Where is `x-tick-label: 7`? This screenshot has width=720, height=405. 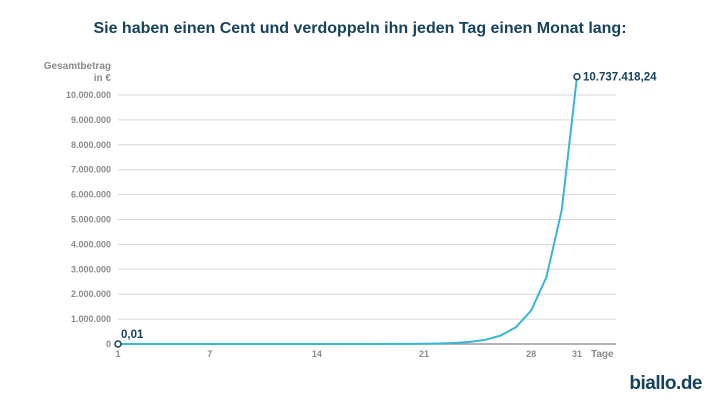
x-tick-label: 7 is located at coordinates (209, 354).